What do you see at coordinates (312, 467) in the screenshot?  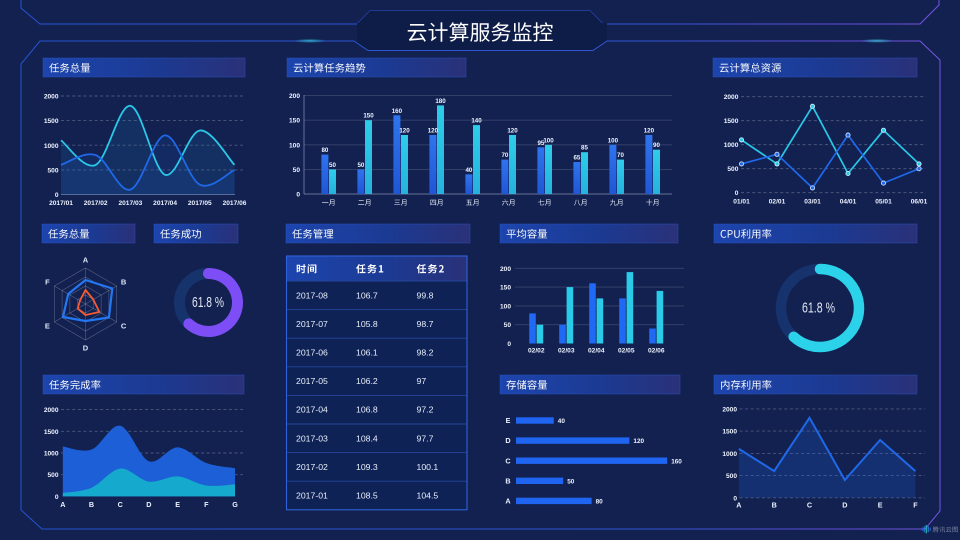 I see `svg-text: 2017-02` at bounding box center [312, 467].